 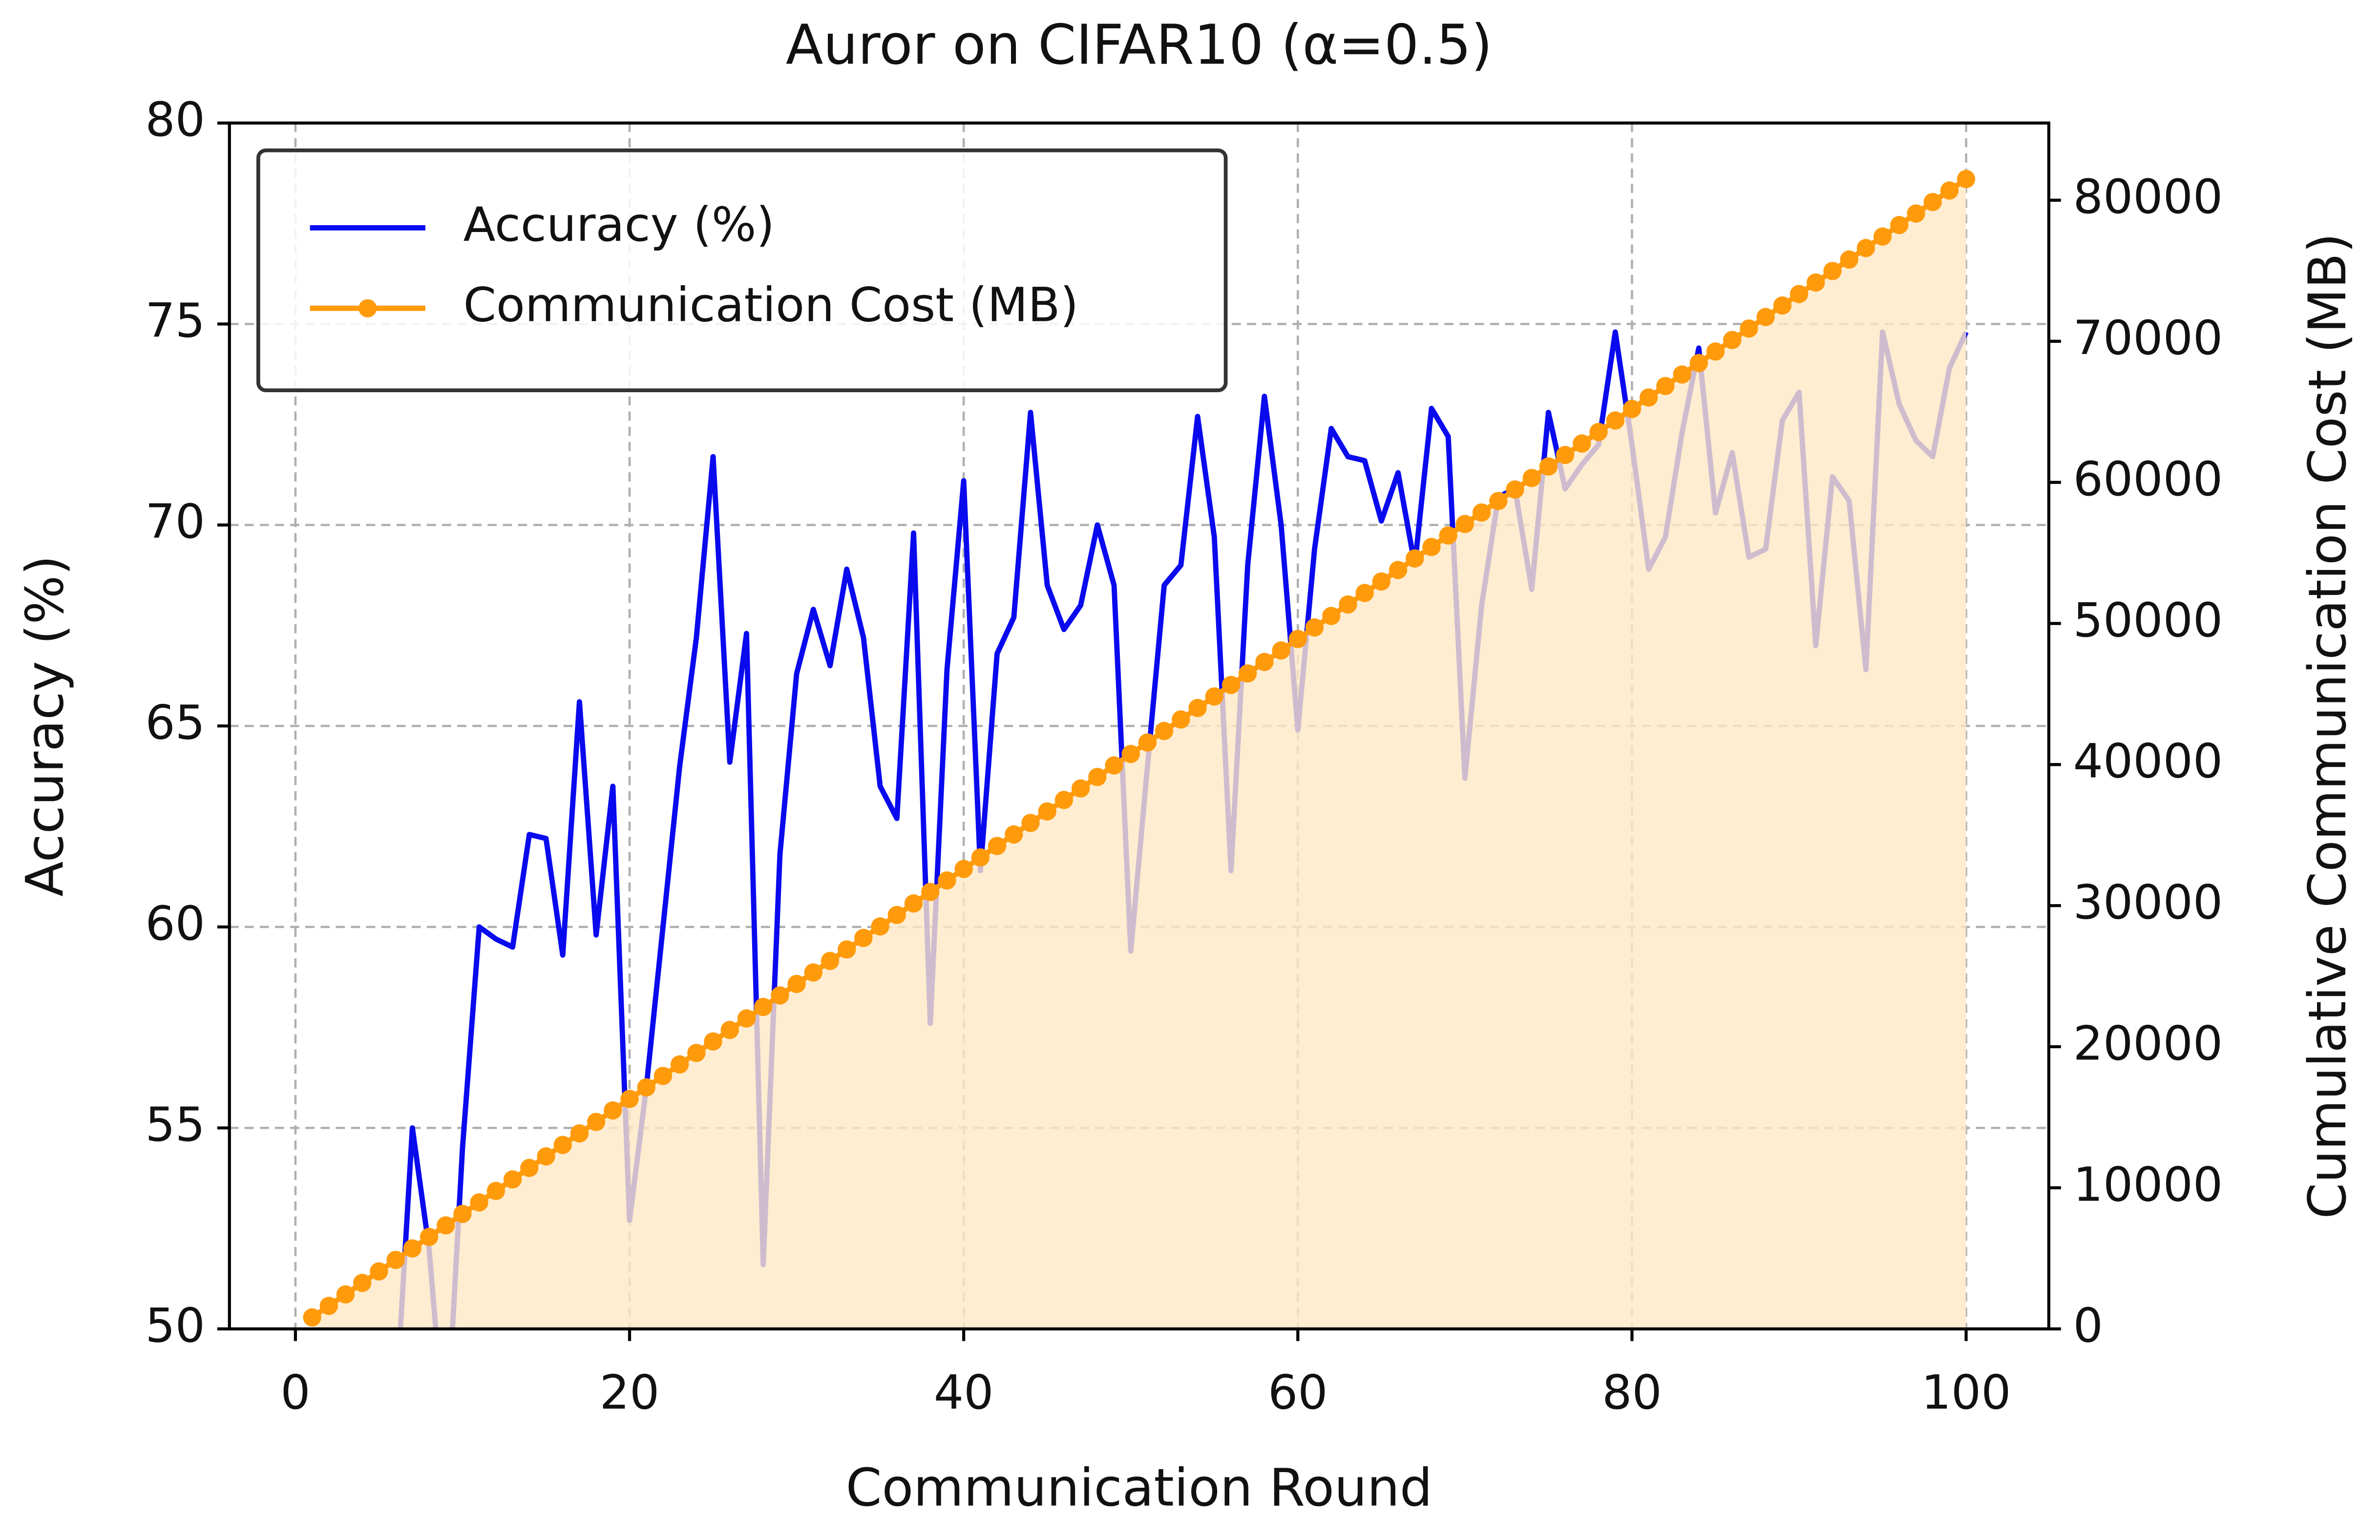 What do you see at coordinates (630, 1392) in the screenshot?
I see `x-tick-label: 20` at bounding box center [630, 1392].